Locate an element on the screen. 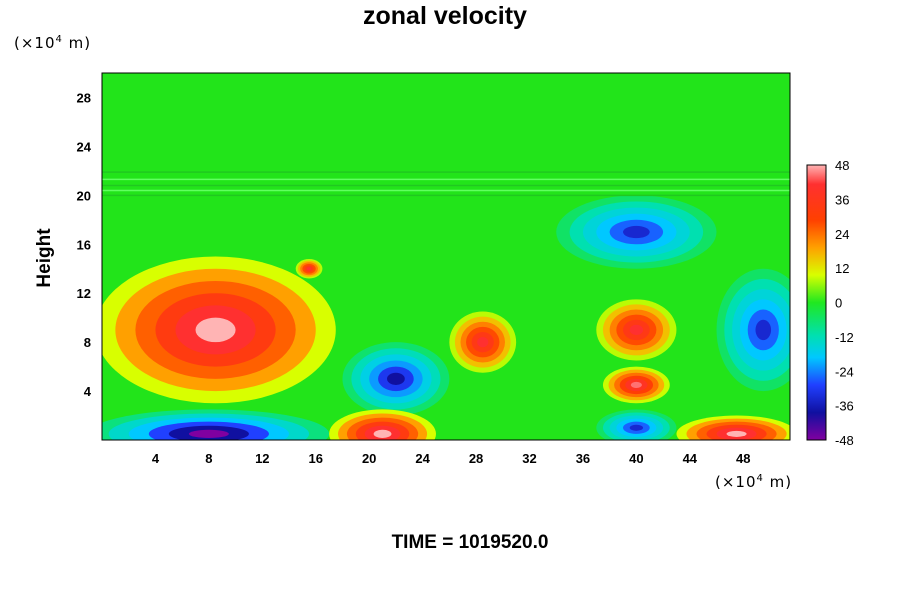 This screenshot has height=600, width=900. y-tick-label: 12 is located at coordinates (84, 293).